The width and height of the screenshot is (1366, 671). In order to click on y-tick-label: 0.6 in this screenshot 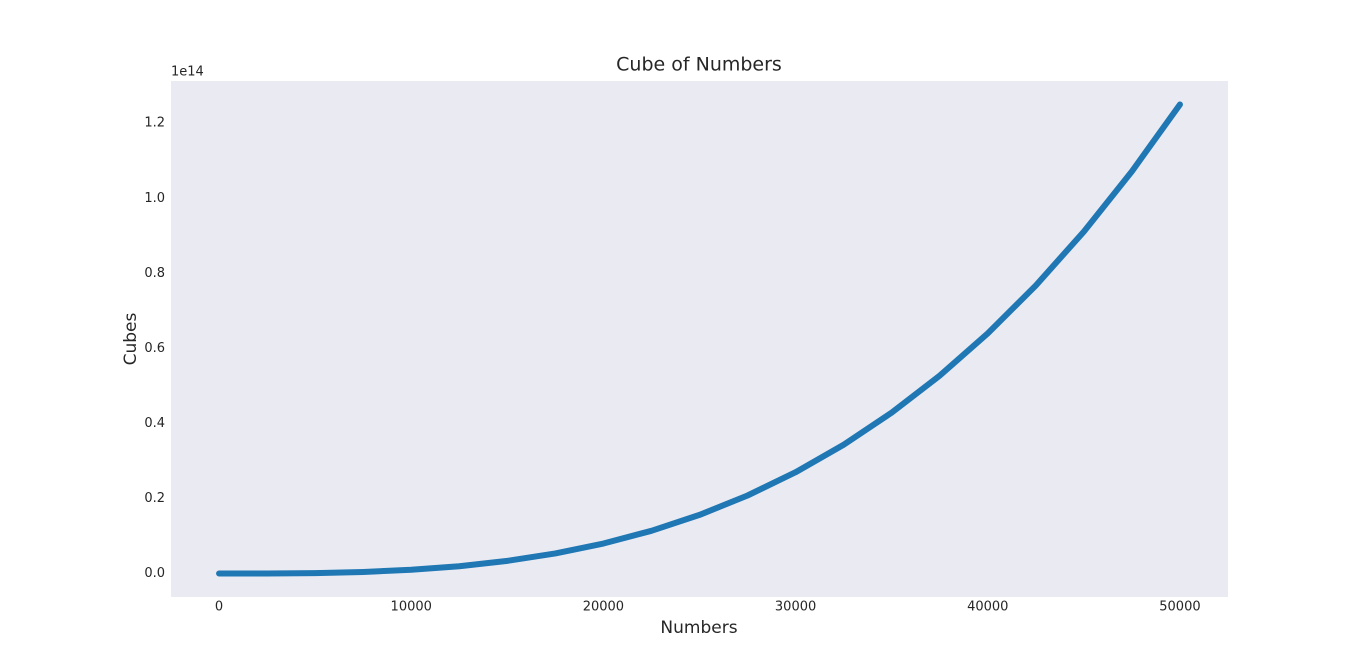, I will do `click(154, 348)`.